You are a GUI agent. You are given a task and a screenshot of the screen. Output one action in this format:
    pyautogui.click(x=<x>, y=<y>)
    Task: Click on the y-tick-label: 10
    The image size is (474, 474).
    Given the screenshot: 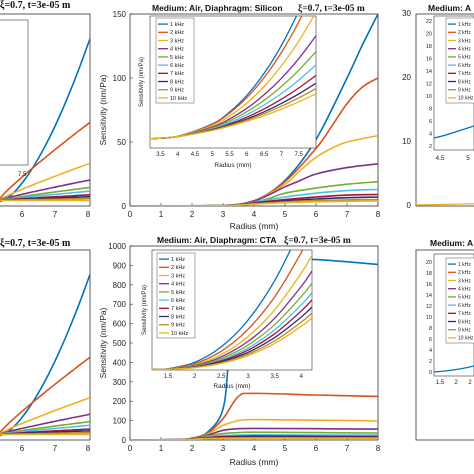 What is the action you would take?
    pyautogui.click(x=406, y=141)
    